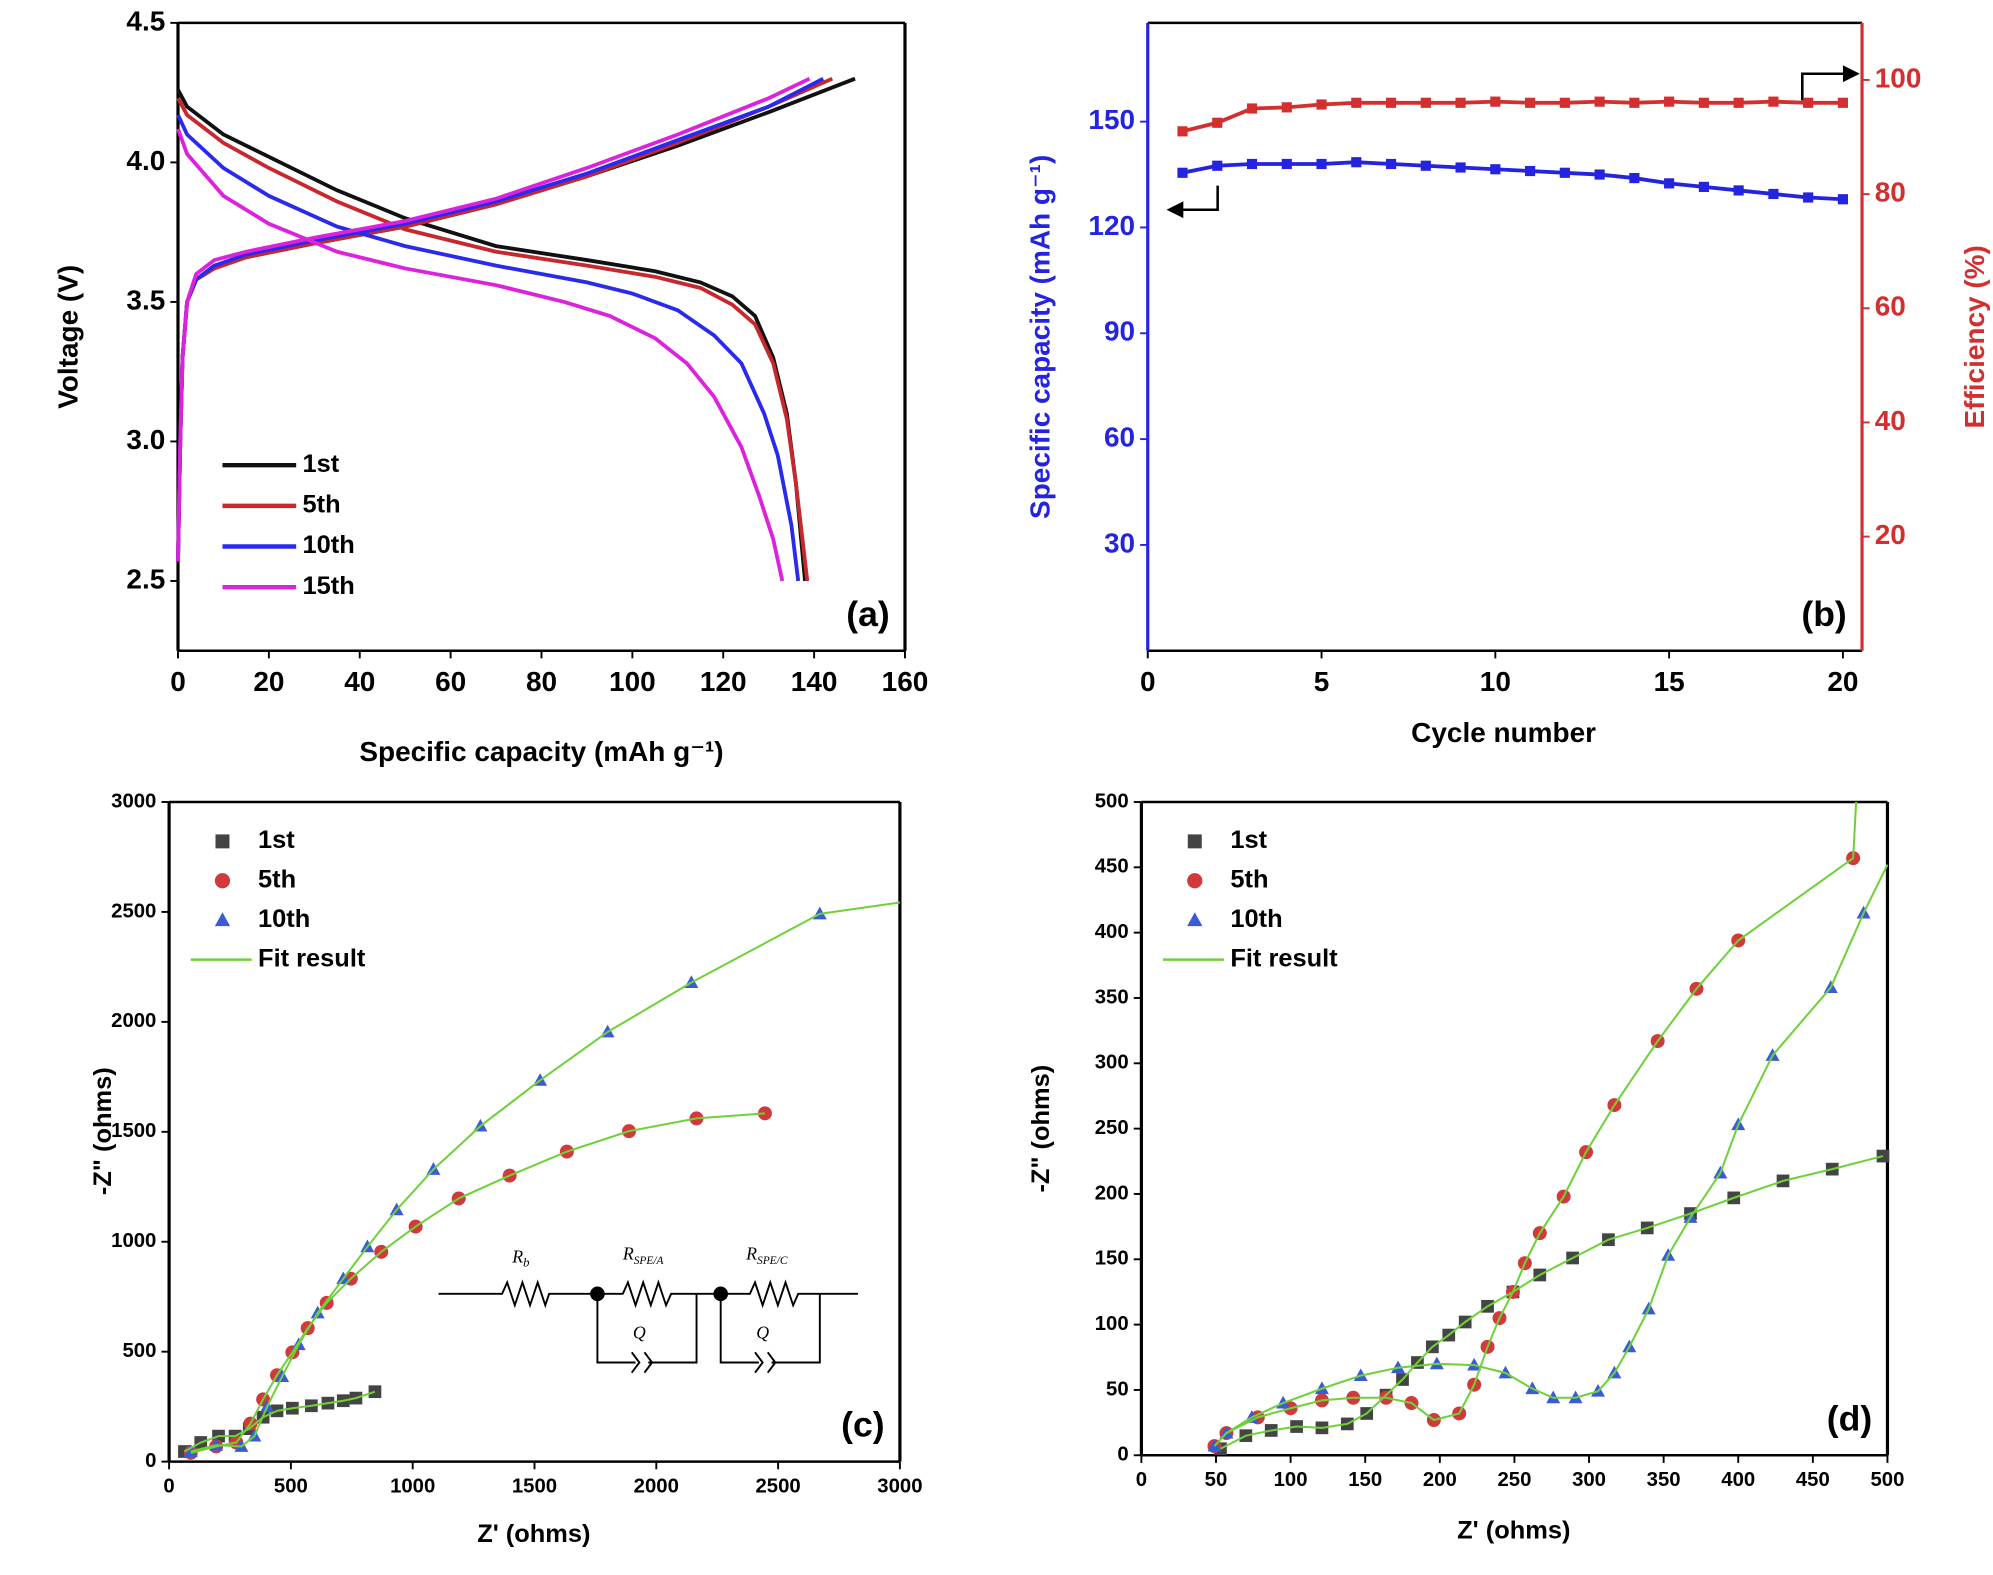 This screenshot has height=1575, width=1993. Describe the element at coordinates (1890, 306) in the screenshot. I see `y2-tick-label: 60` at that location.